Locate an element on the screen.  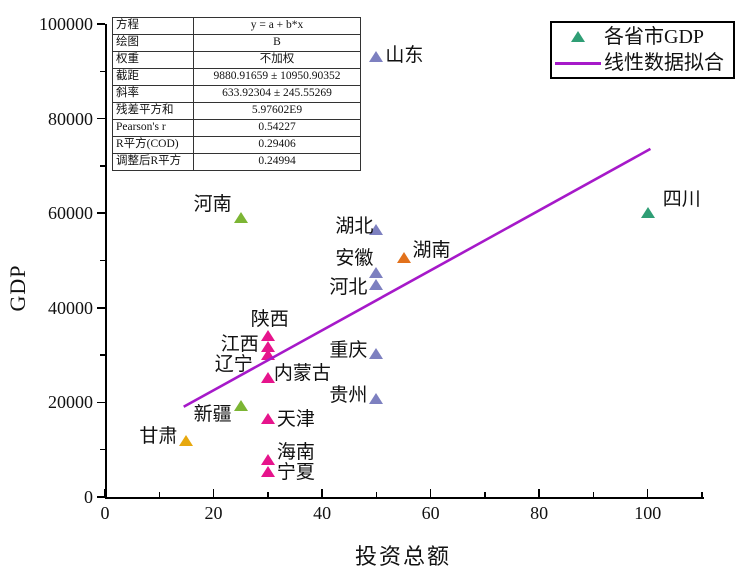
y-tick-label: 40000 is located at coordinates (70, 307).